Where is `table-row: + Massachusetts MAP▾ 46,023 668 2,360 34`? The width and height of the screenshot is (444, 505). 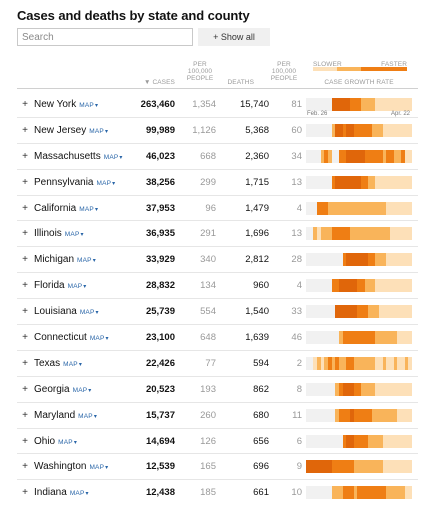
table-row: + Massachusetts MAP▾ 46,023 668 2,360 34 is located at coordinates (217, 157).